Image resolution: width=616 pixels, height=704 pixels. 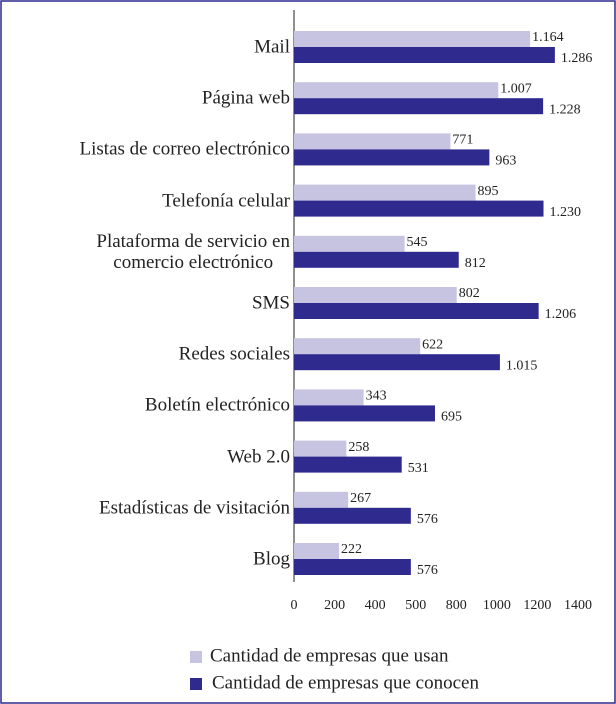 I want to click on value-label: 1.007, so click(x=515, y=88).